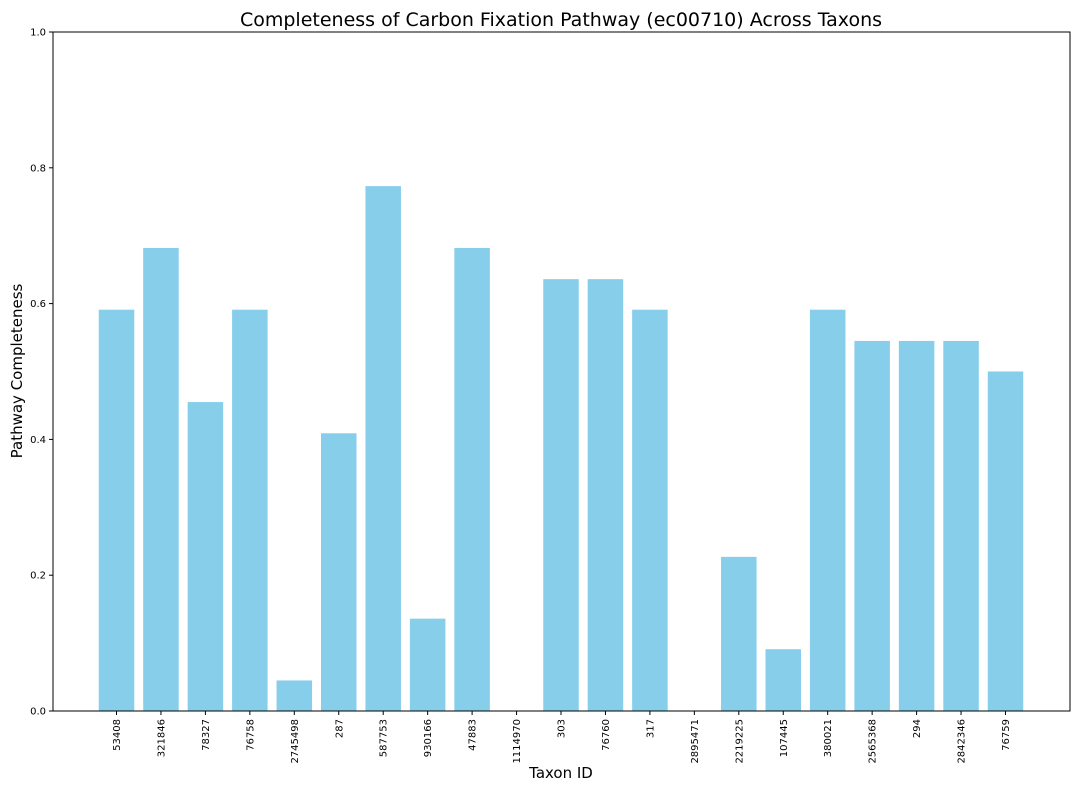 The width and height of the screenshot is (1080, 792). Describe the element at coordinates (38, 440) in the screenshot. I see `y-tick-label: 0.4` at that location.